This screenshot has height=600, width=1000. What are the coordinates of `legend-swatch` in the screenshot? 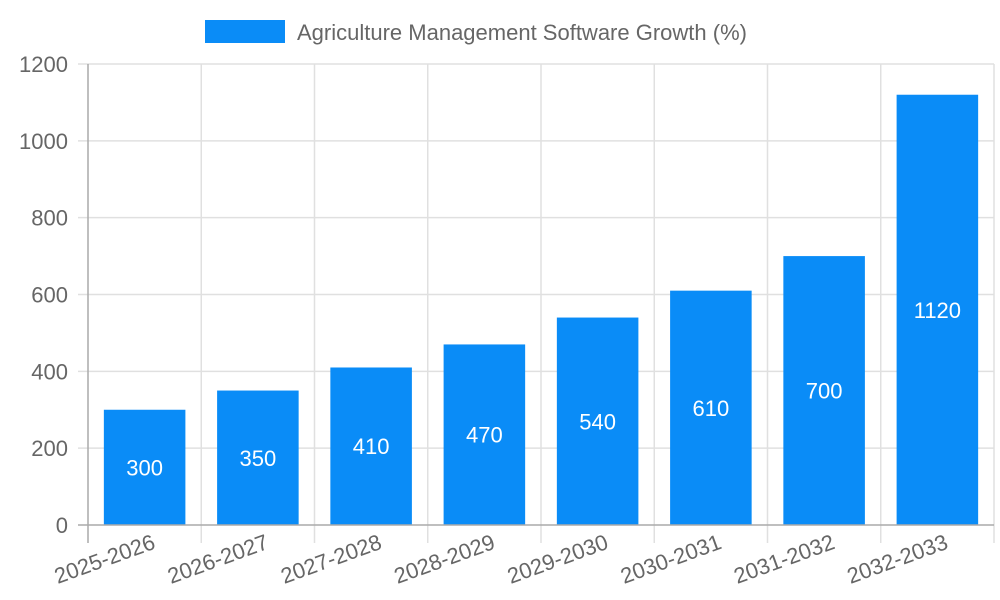 It's located at (245, 31).